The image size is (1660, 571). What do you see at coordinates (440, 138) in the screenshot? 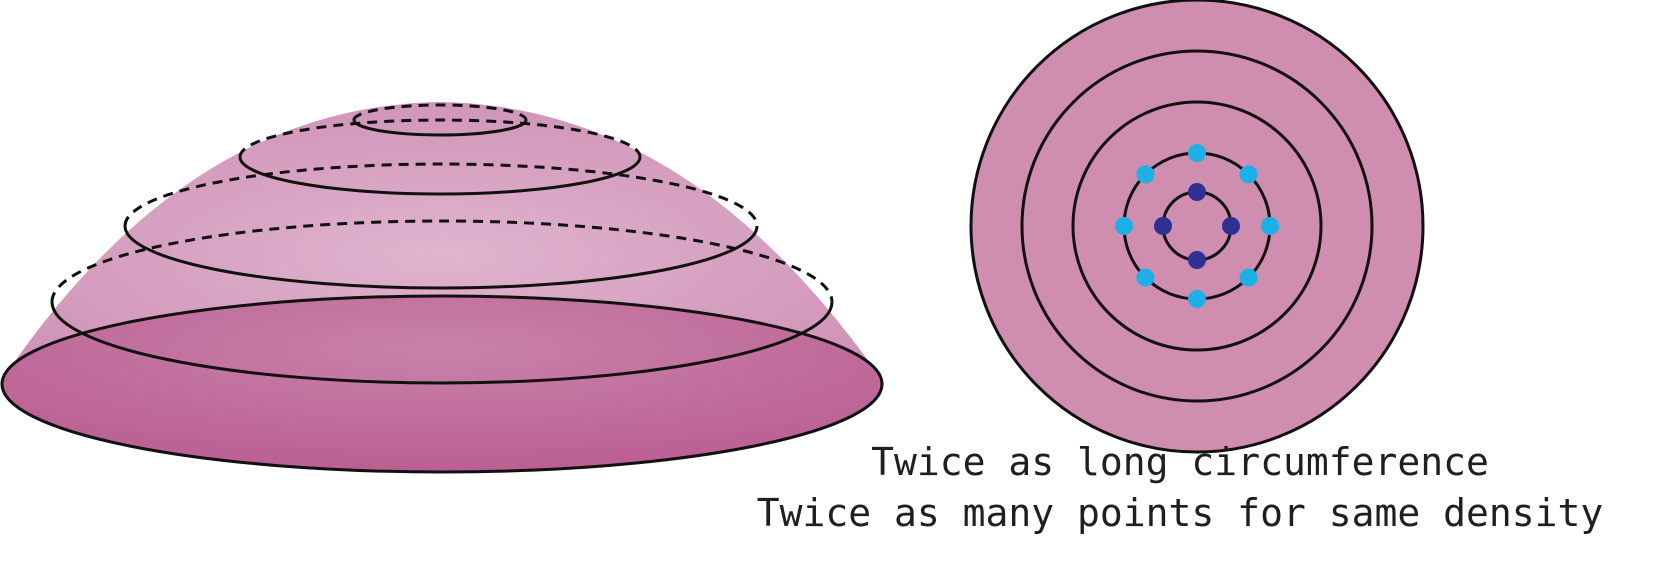
I see `dome-ring-2-back` at bounding box center [440, 138].